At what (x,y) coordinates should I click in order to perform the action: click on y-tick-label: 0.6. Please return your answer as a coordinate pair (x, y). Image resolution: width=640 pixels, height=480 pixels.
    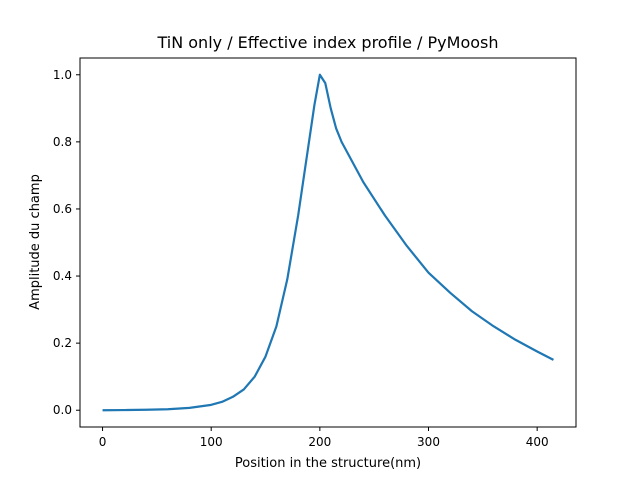
    Looking at the image, I should click on (62, 209).